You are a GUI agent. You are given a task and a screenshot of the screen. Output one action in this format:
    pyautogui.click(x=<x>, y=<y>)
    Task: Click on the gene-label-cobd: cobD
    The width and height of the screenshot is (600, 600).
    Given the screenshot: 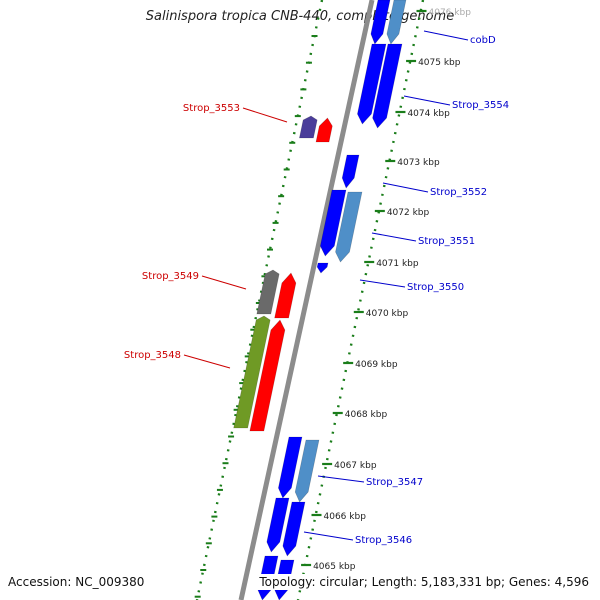 What is the action you would take?
    pyautogui.click(x=483, y=40)
    